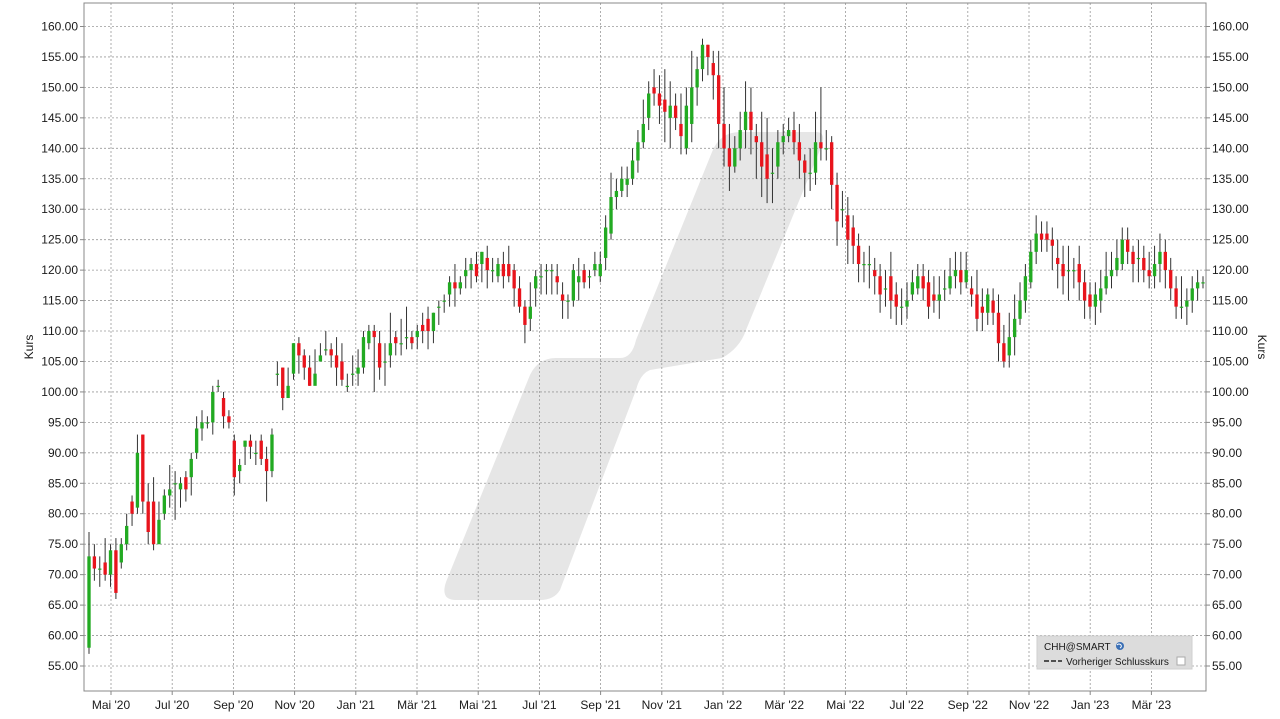 Image resolution: width=1280 pixels, height=719 pixels. What do you see at coordinates (1181, 661) in the screenshot?
I see `legend-checkbox` at bounding box center [1181, 661].